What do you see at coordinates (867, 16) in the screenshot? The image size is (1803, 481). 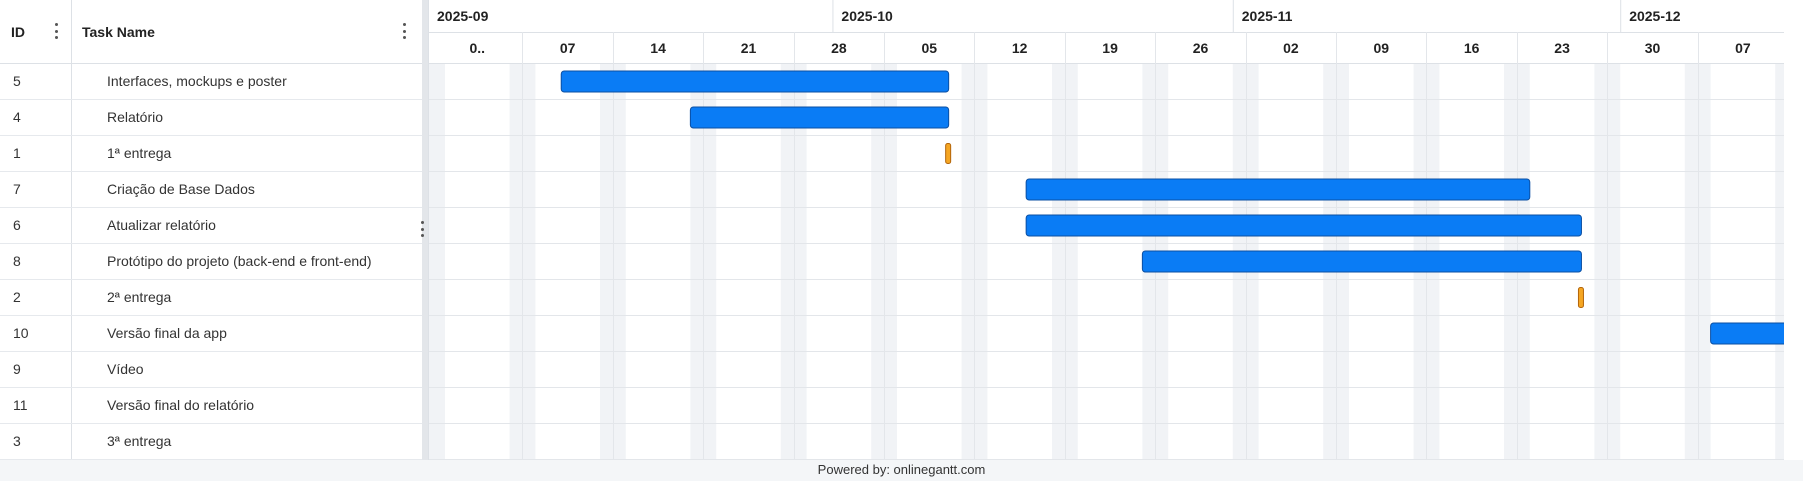 I see `month-label: 2025-10` at bounding box center [867, 16].